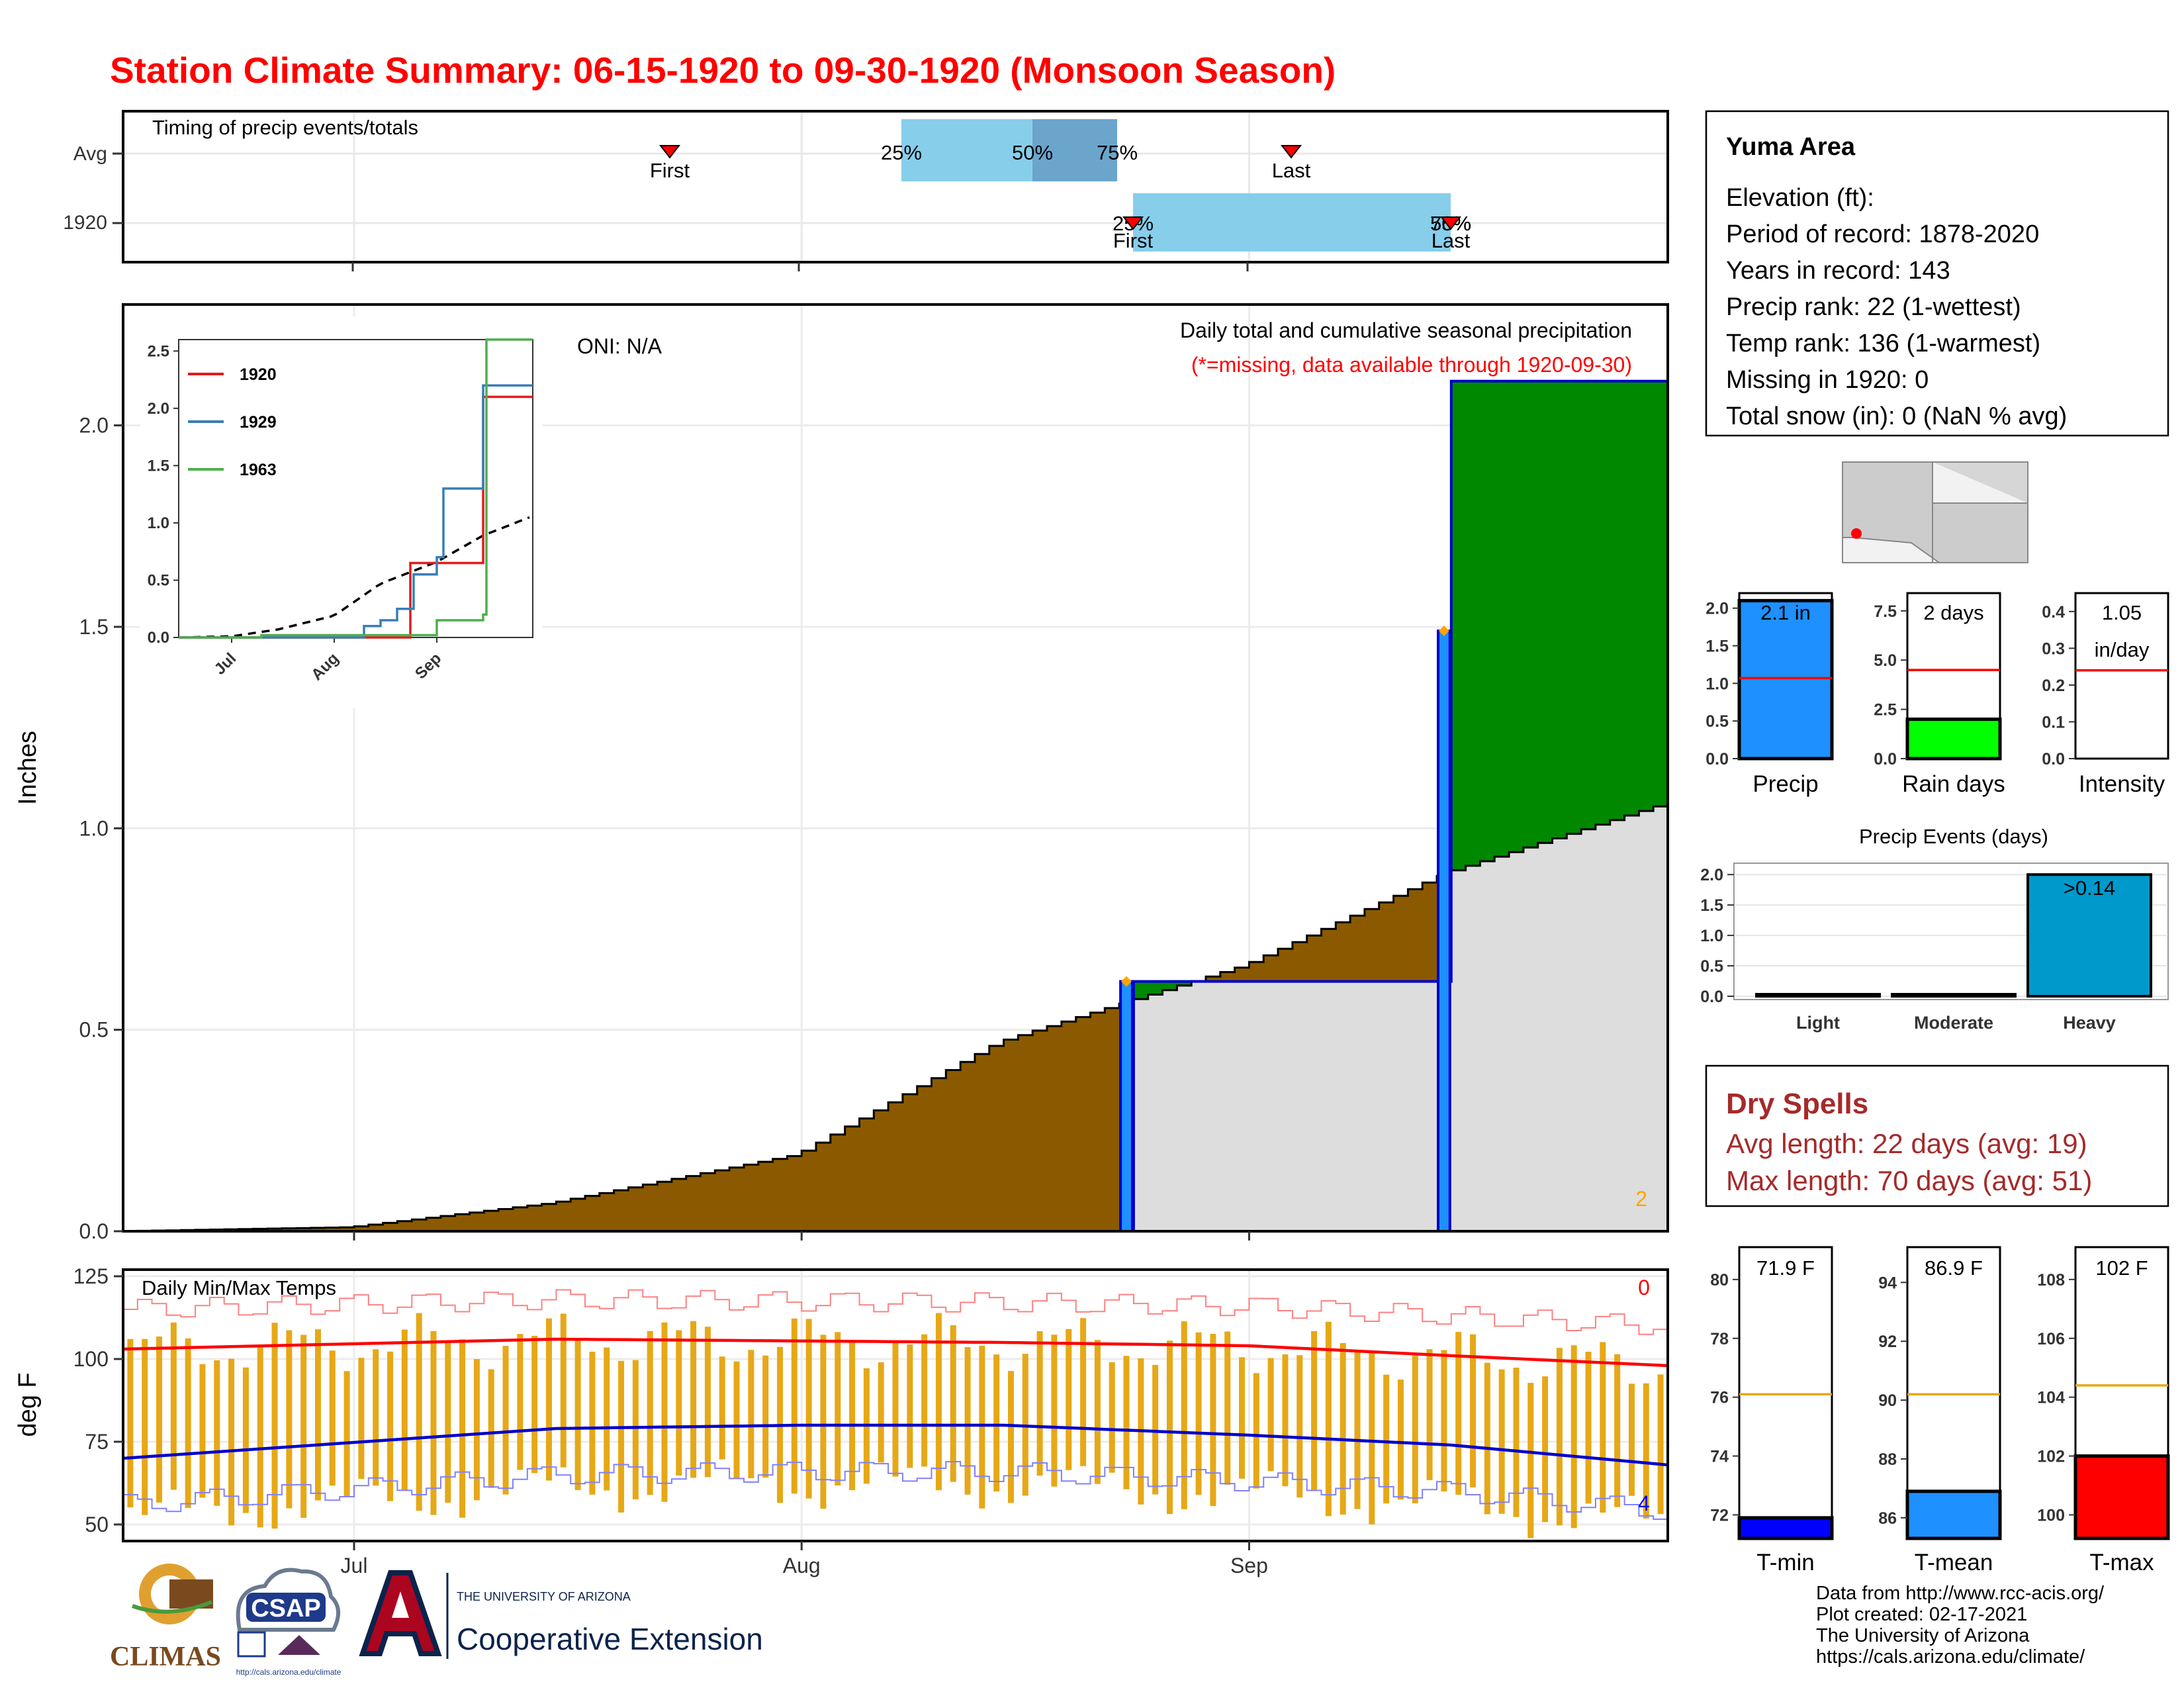 The width and height of the screenshot is (2184, 1688). What do you see at coordinates (1133, 223) in the screenshot?
I see `y1920-first-marker` at bounding box center [1133, 223].